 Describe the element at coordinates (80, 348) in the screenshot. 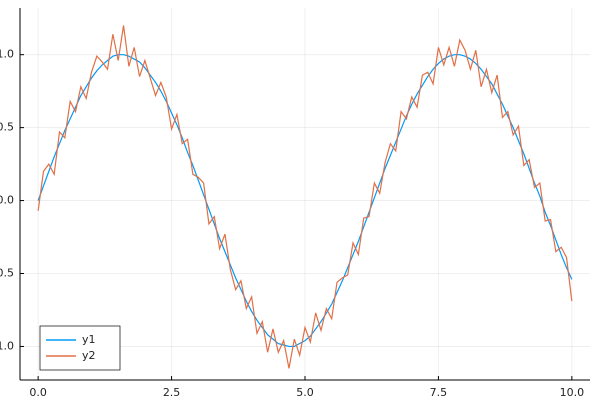

I see `legend-box` at that location.